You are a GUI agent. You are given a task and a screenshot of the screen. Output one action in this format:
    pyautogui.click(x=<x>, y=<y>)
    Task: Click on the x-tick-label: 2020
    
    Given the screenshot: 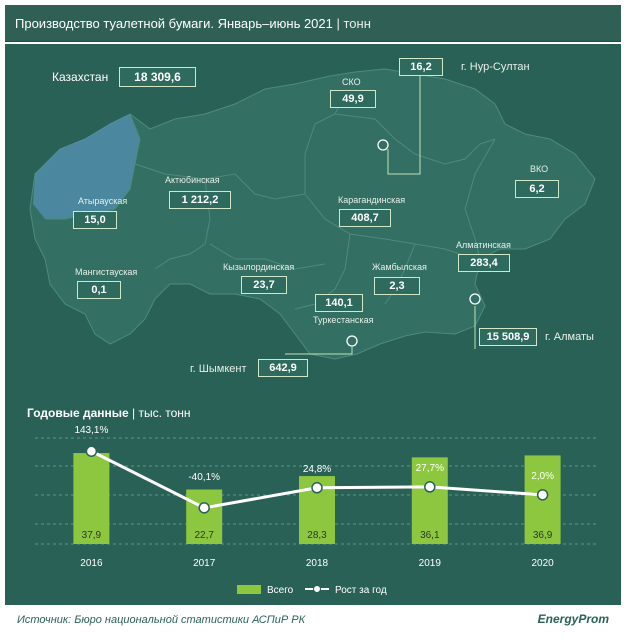 What is the action you would take?
    pyautogui.click(x=542, y=563)
    